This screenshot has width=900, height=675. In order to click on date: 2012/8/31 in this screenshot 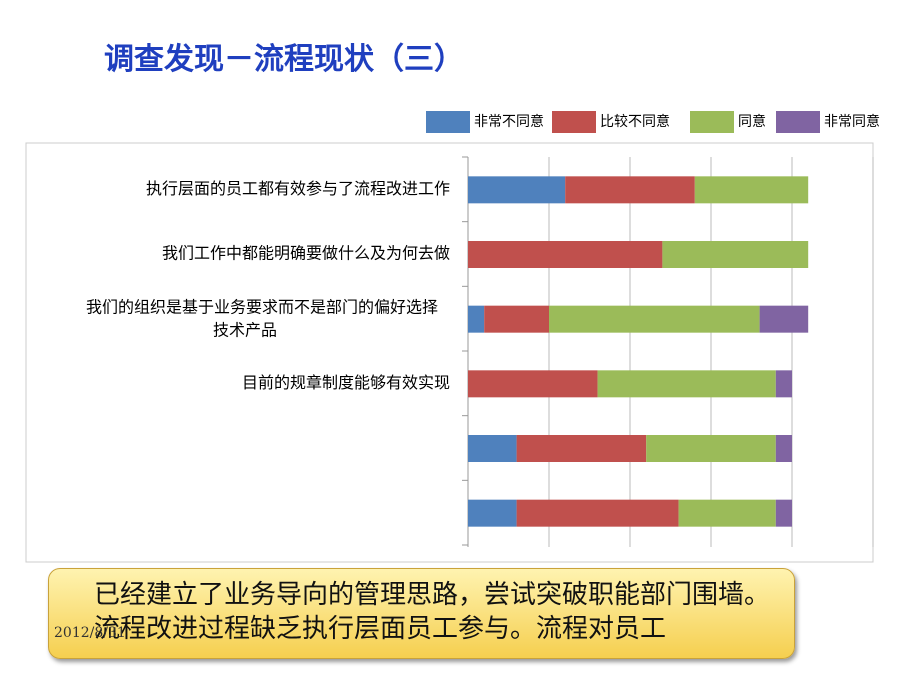, I will do `click(90, 633)`.